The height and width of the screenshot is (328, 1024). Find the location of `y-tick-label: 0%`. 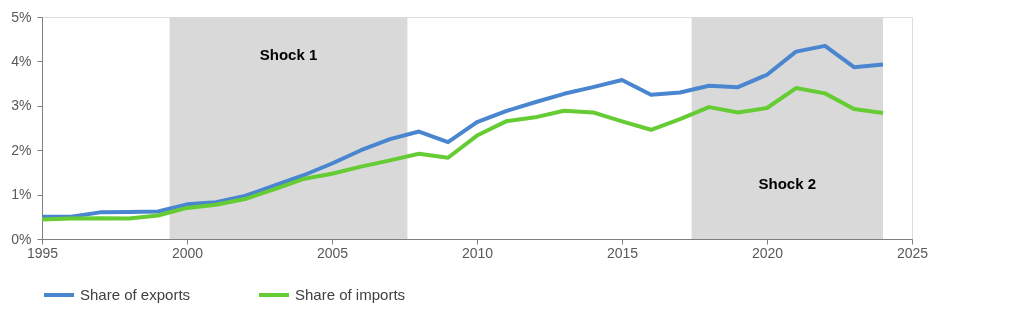

y-tick-label: 0% is located at coordinates (21, 238).